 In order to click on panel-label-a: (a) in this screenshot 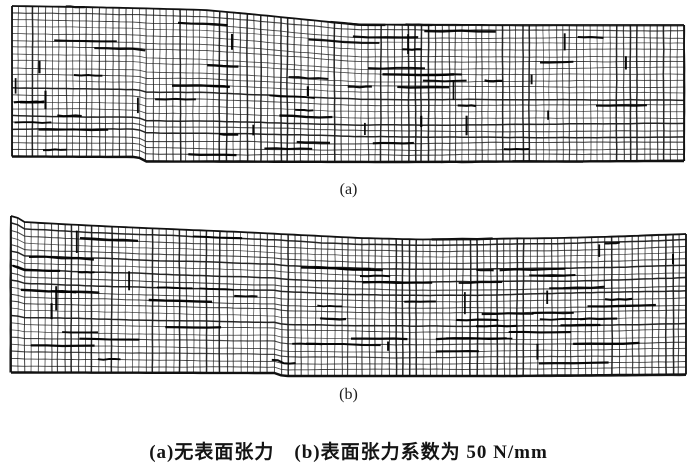, I will do `click(348, 189)`.